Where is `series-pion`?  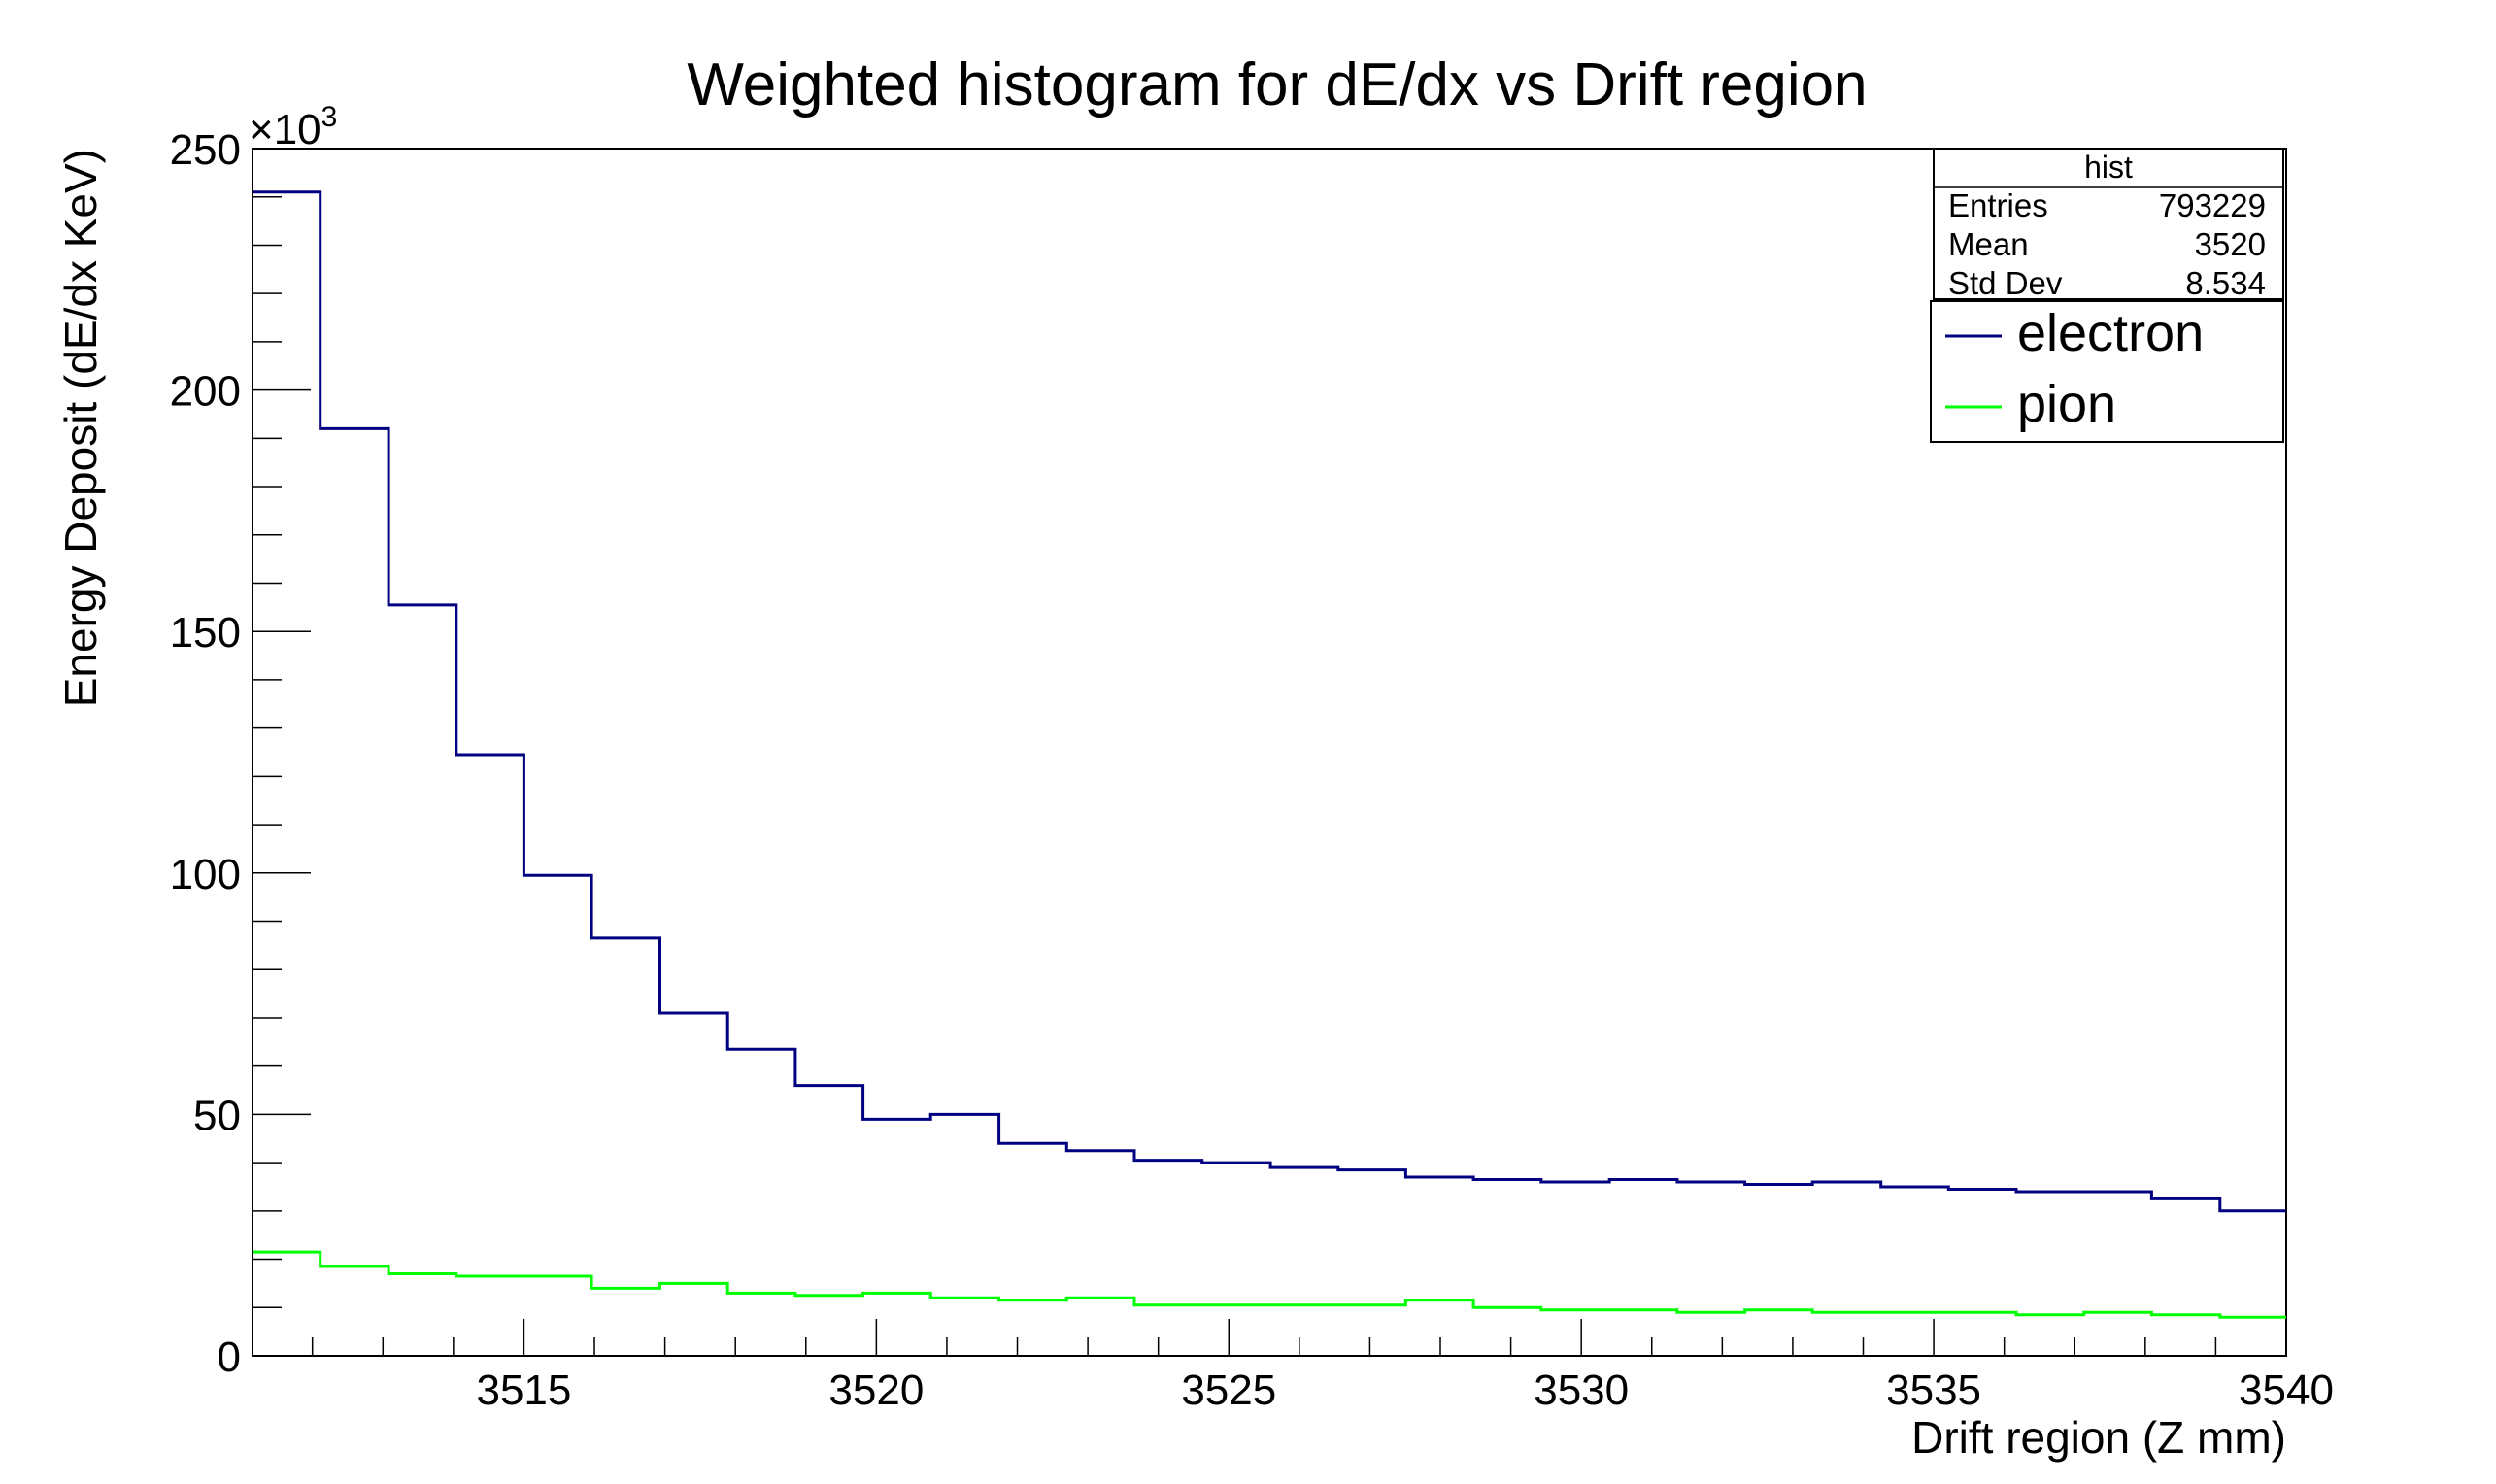
series-pion is located at coordinates (1269, 1284).